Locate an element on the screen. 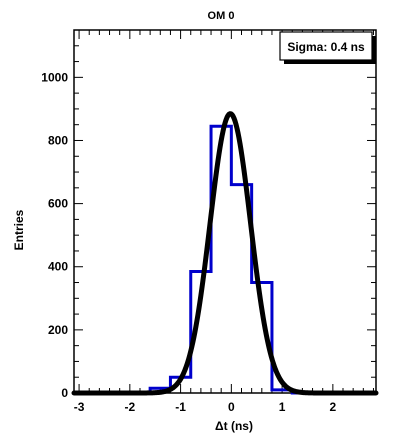 This screenshot has width=402, height=439. stats-box-text: Sigma: 0.4 ns is located at coordinates (326, 47).